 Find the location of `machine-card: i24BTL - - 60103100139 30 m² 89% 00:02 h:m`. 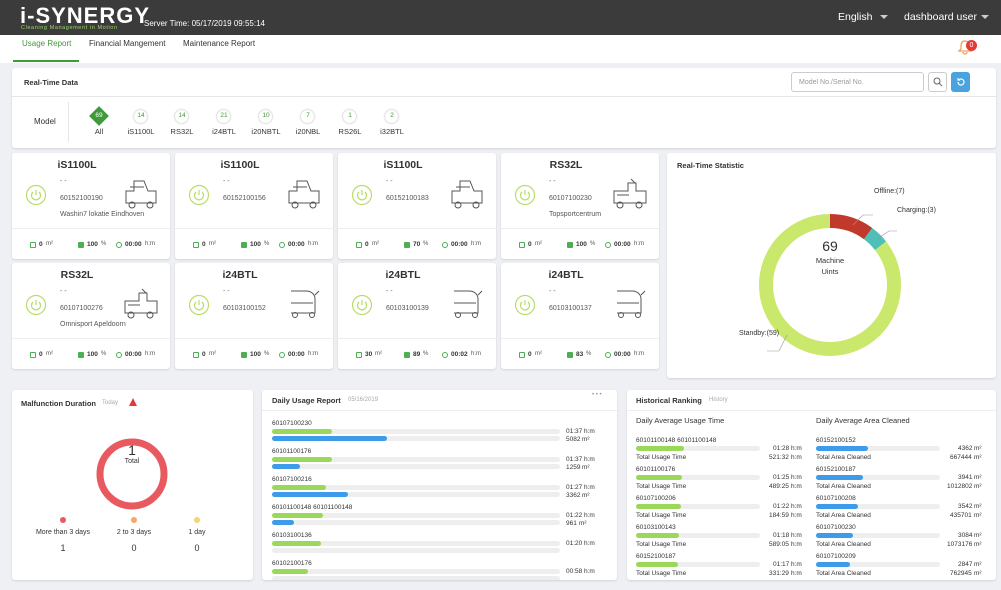

machine-card: i24BTL - - 60103100139 30 m² 89% 00:02 h:m is located at coordinates (417, 316).